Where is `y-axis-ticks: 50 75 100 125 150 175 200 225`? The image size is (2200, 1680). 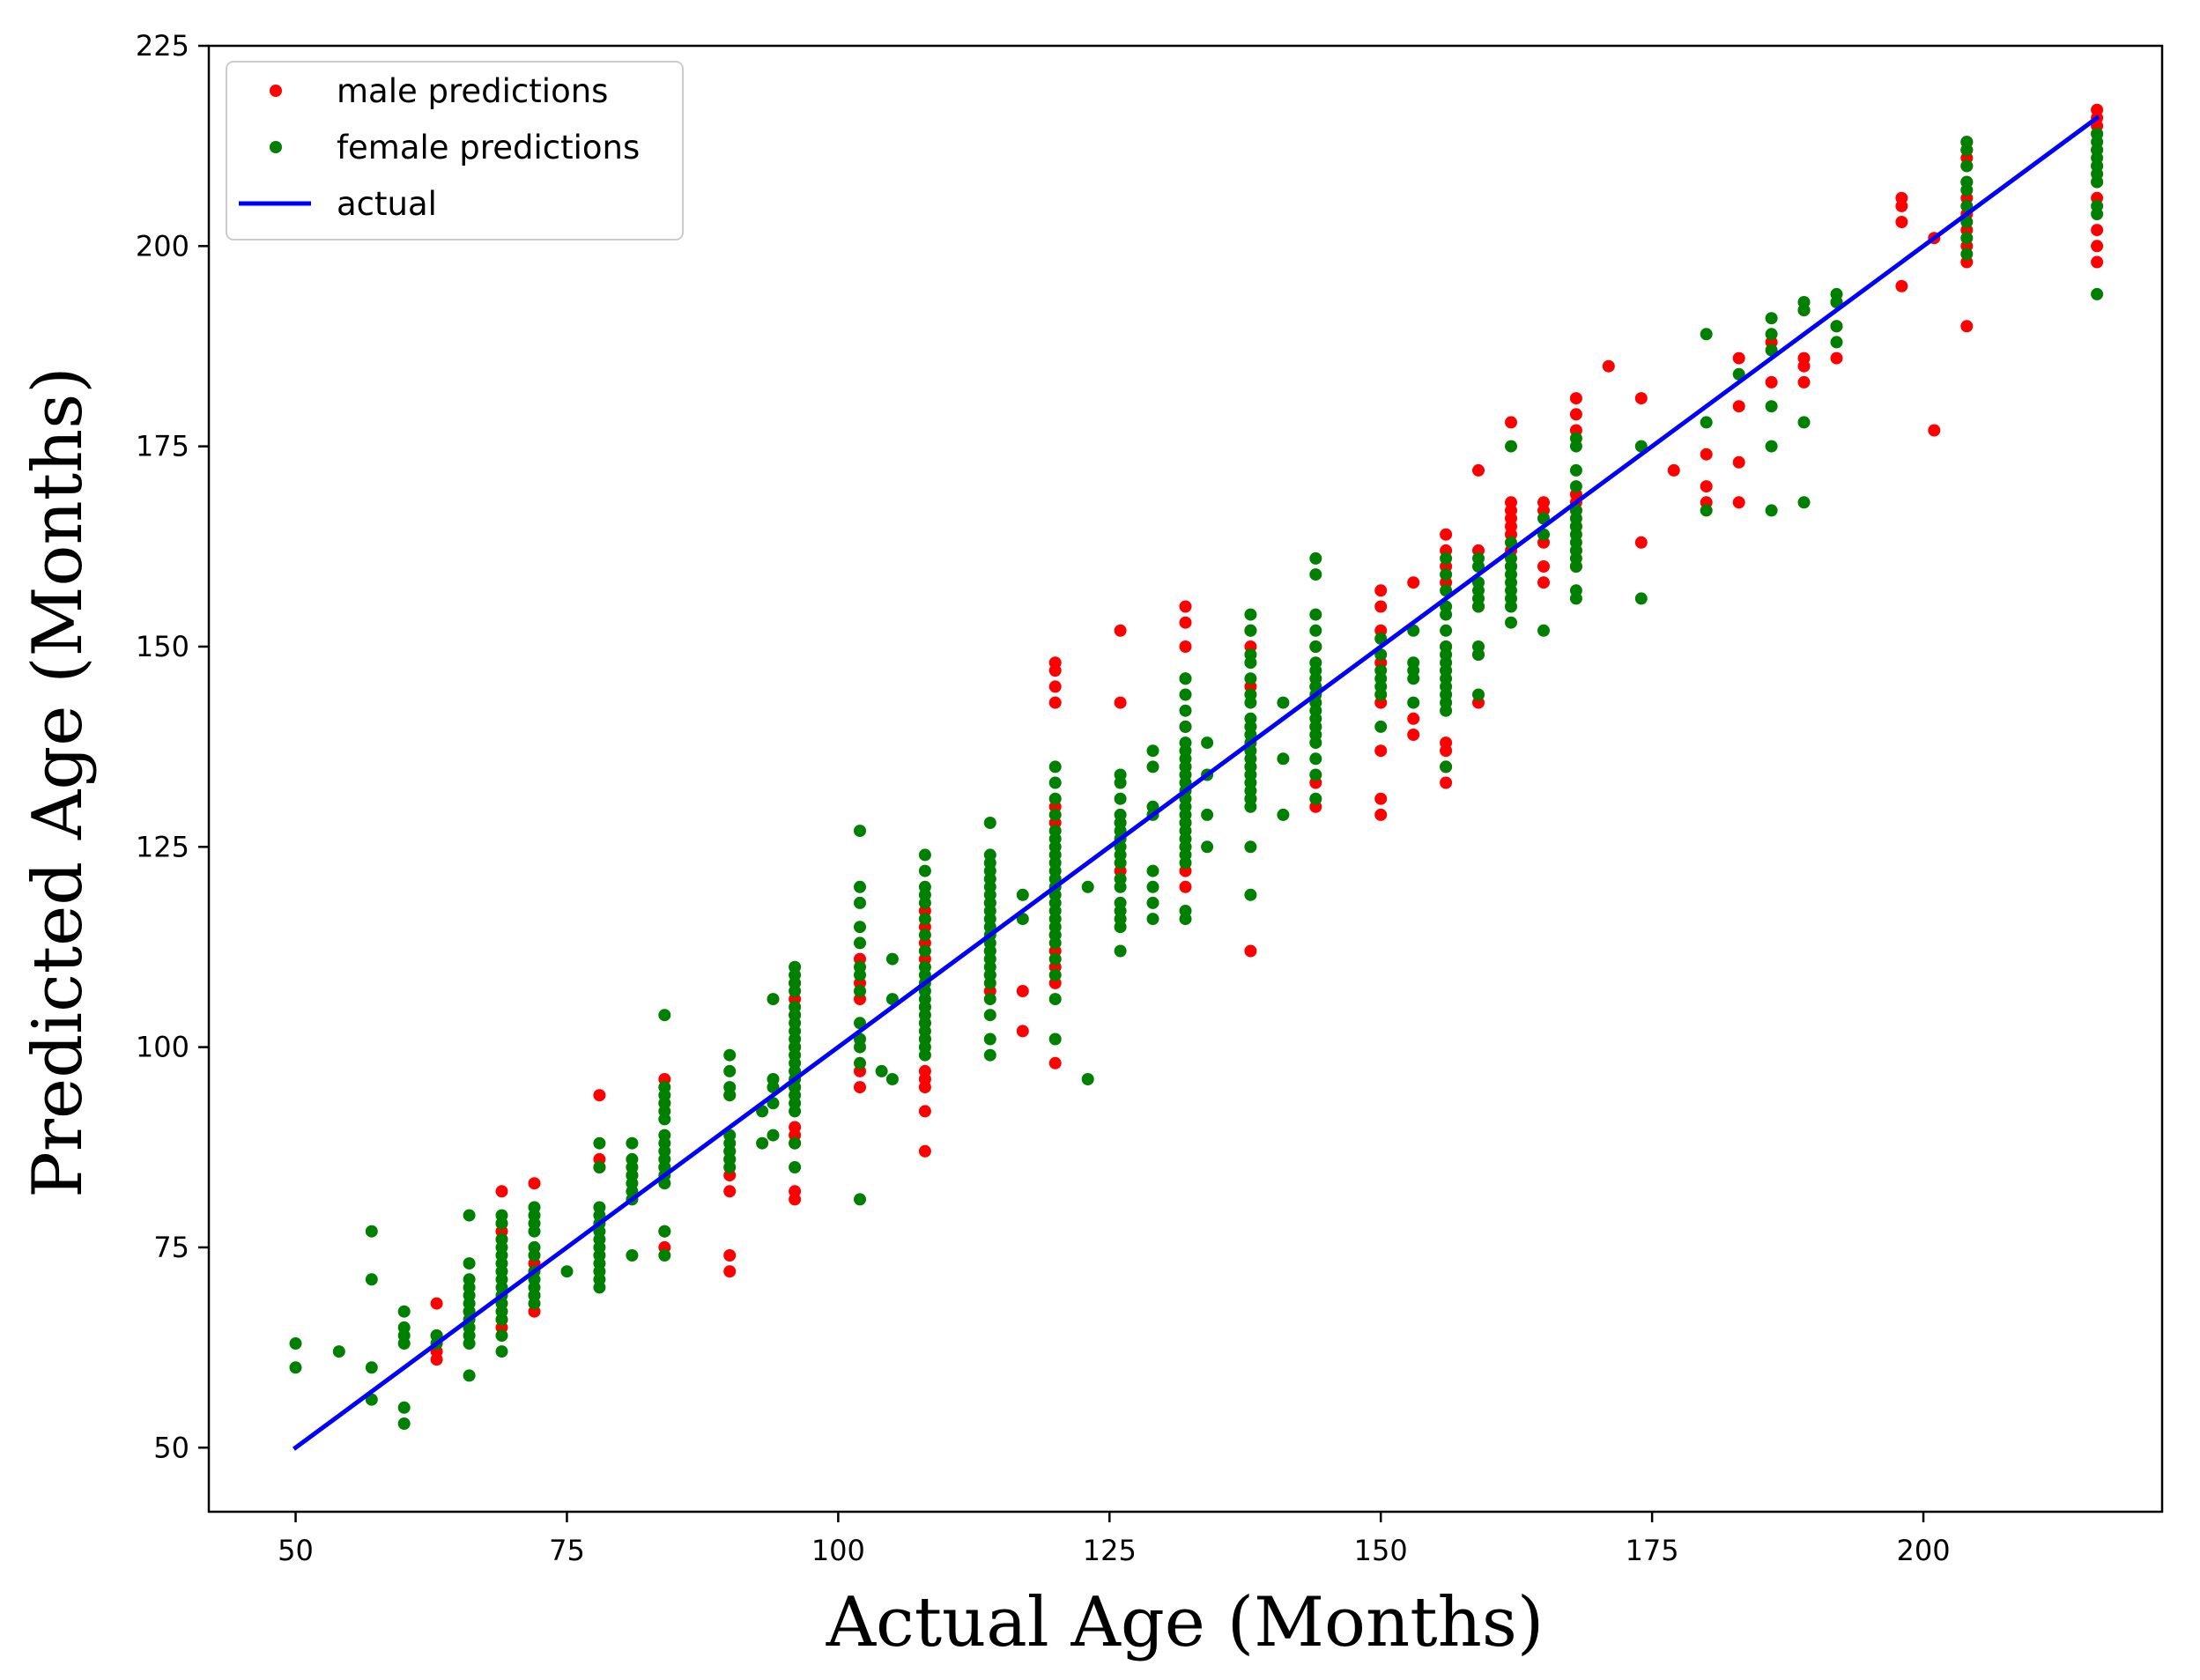 y-axis-ticks: 50 75 100 125 150 175 200 225 is located at coordinates (172, 746).